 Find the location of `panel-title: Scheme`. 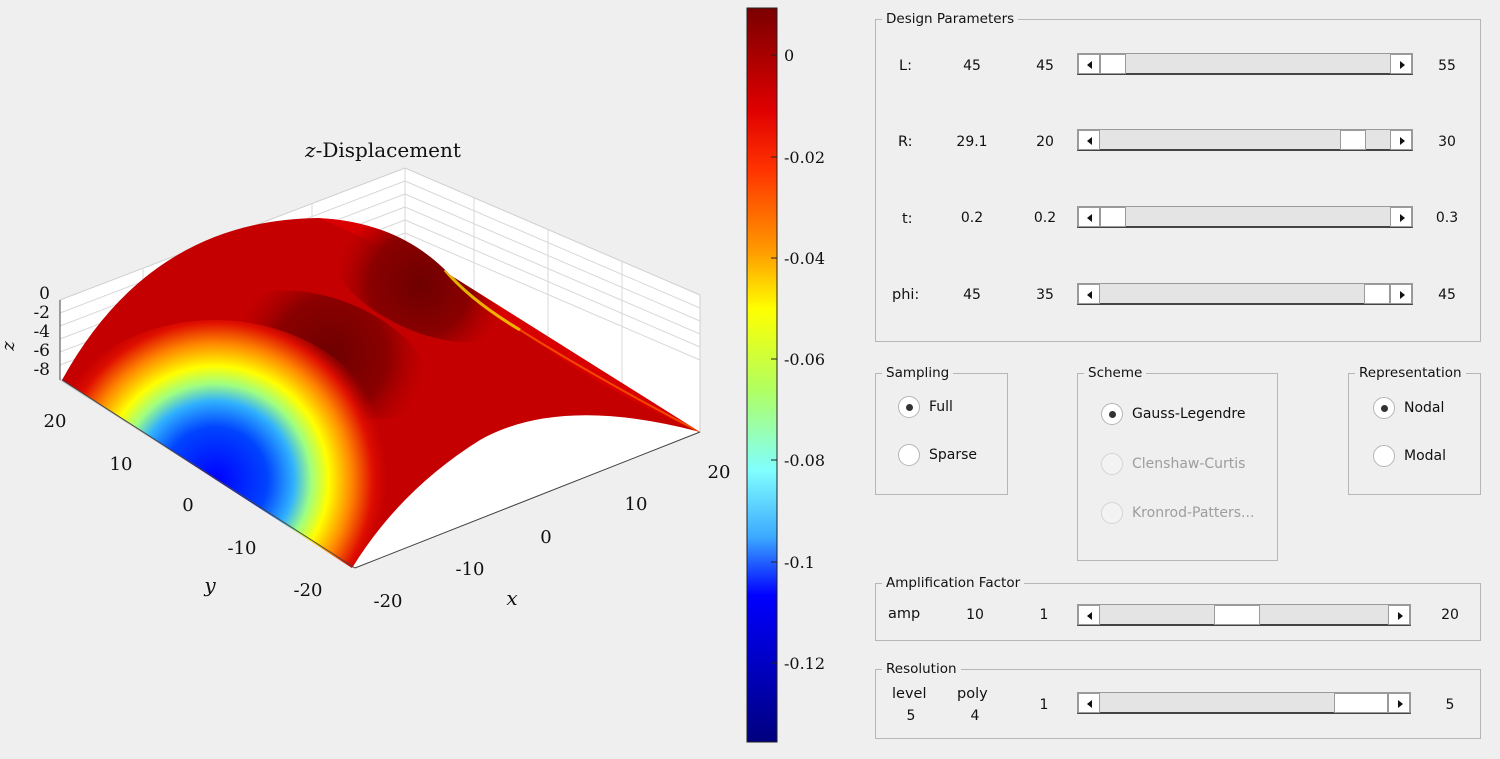

panel-title: Scheme is located at coordinates (1115, 373).